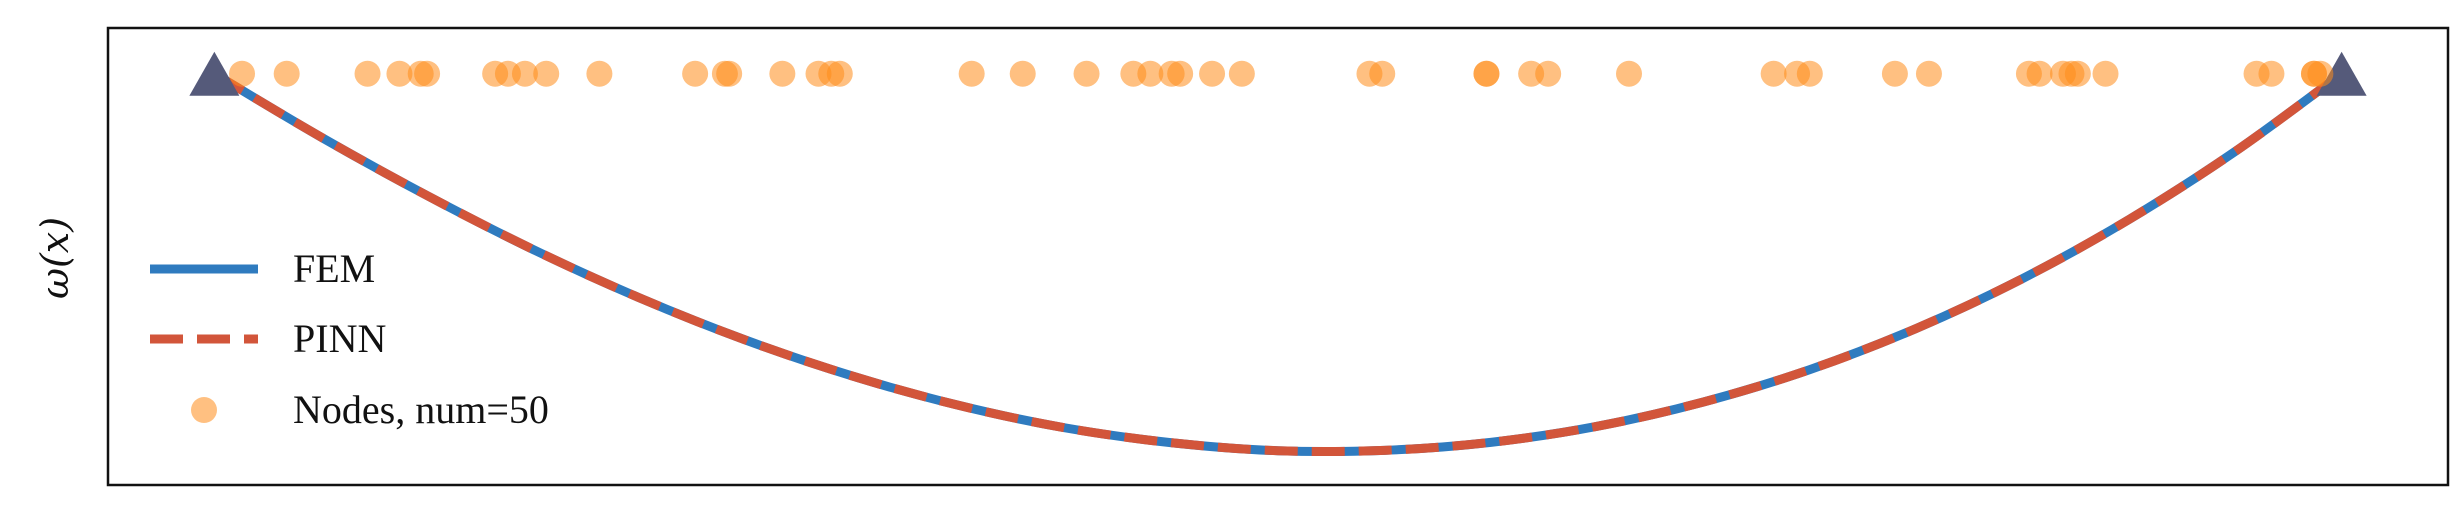  I want to click on y-axis-label: ω(x), so click(55, 258).